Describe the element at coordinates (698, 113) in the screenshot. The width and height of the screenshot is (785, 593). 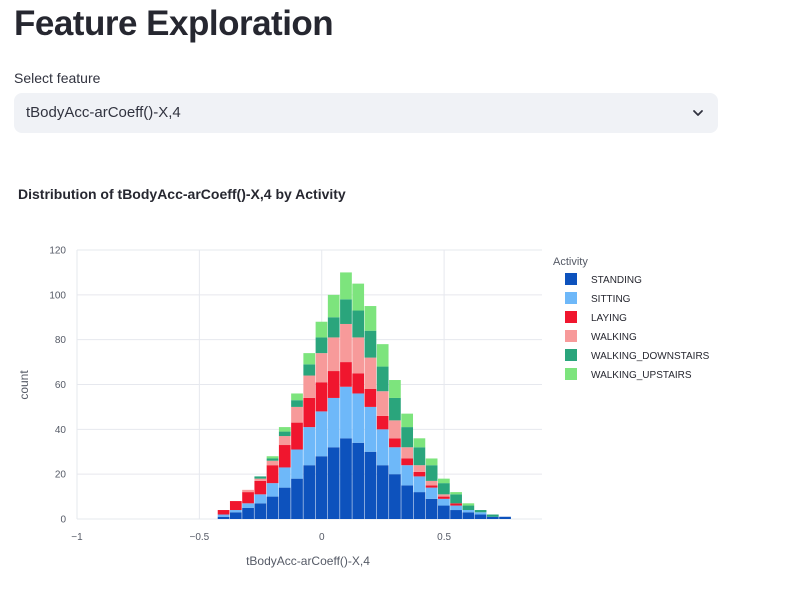
I see `chevron-down-icon` at that location.